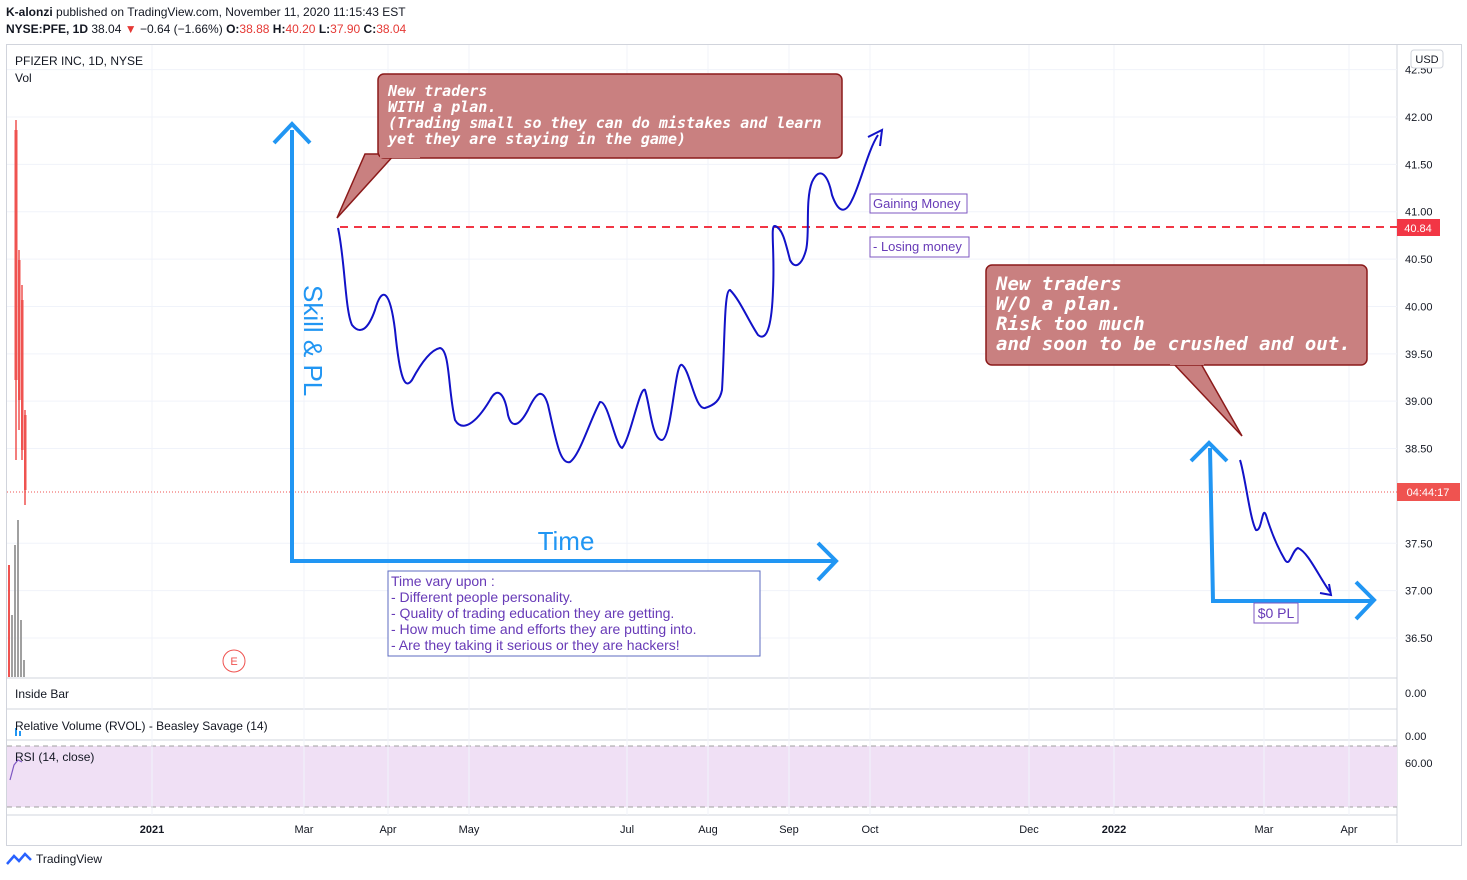  I want to click on time-tick-label: 2021, so click(152, 830).